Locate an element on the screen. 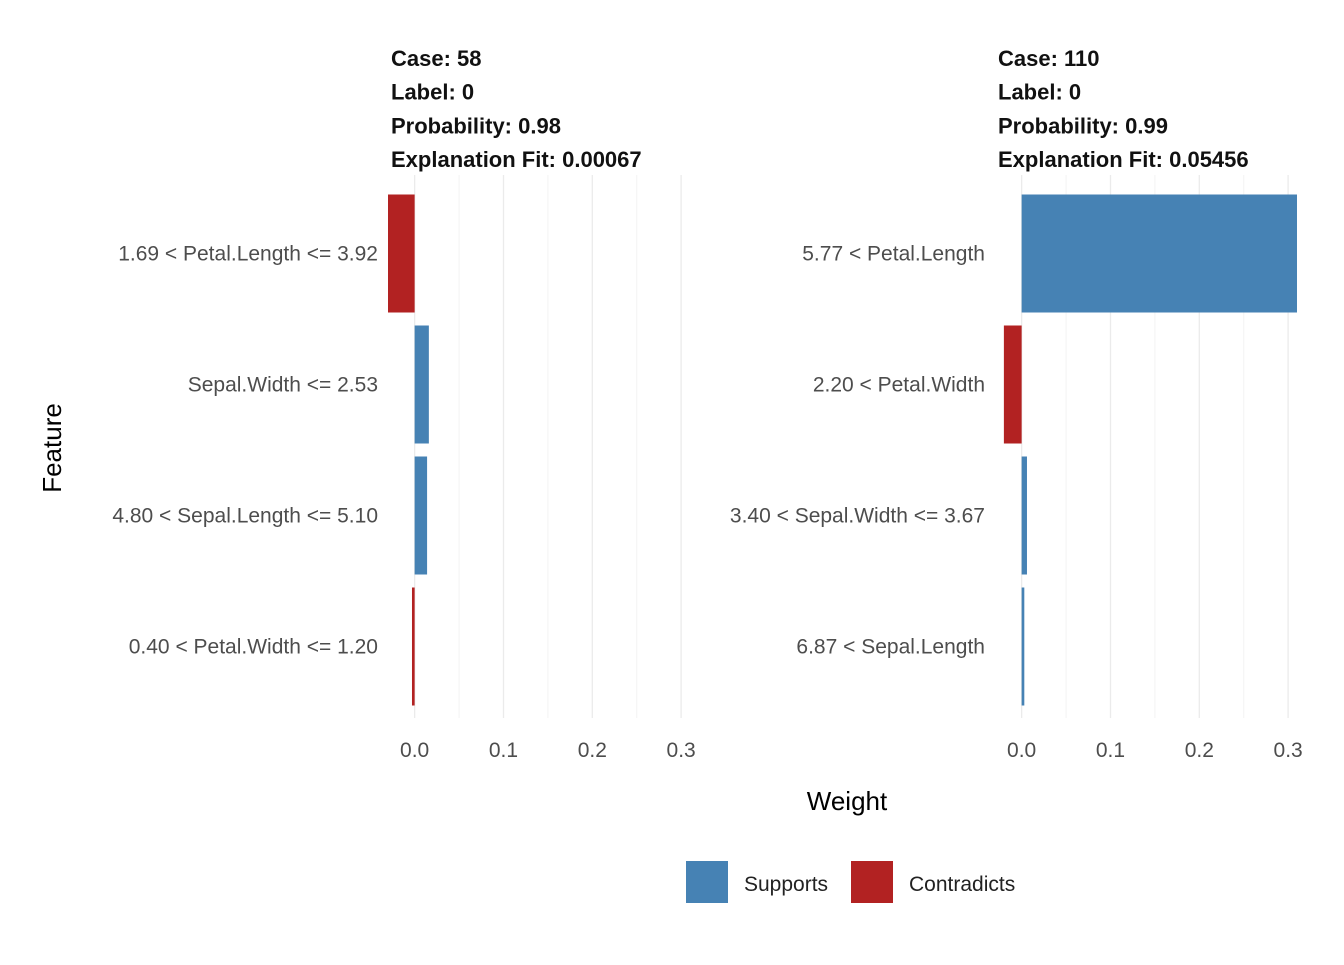 This screenshot has height=965, width=1344. feature-label: Sepal.Width <= 2.53 is located at coordinates (283, 385).